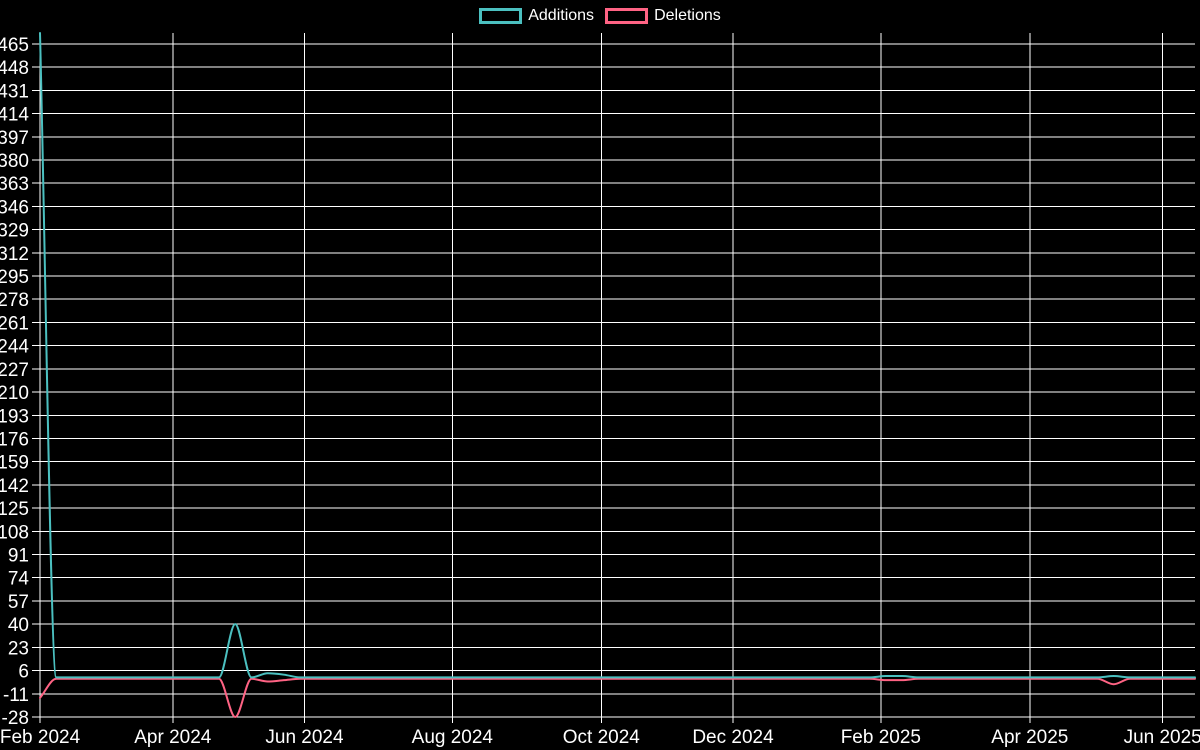 The height and width of the screenshot is (750, 1200). What do you see at coordinates (14, 115) in the screenshot?
I see `y-tick-label: 414` at bounding box center [14, 115].